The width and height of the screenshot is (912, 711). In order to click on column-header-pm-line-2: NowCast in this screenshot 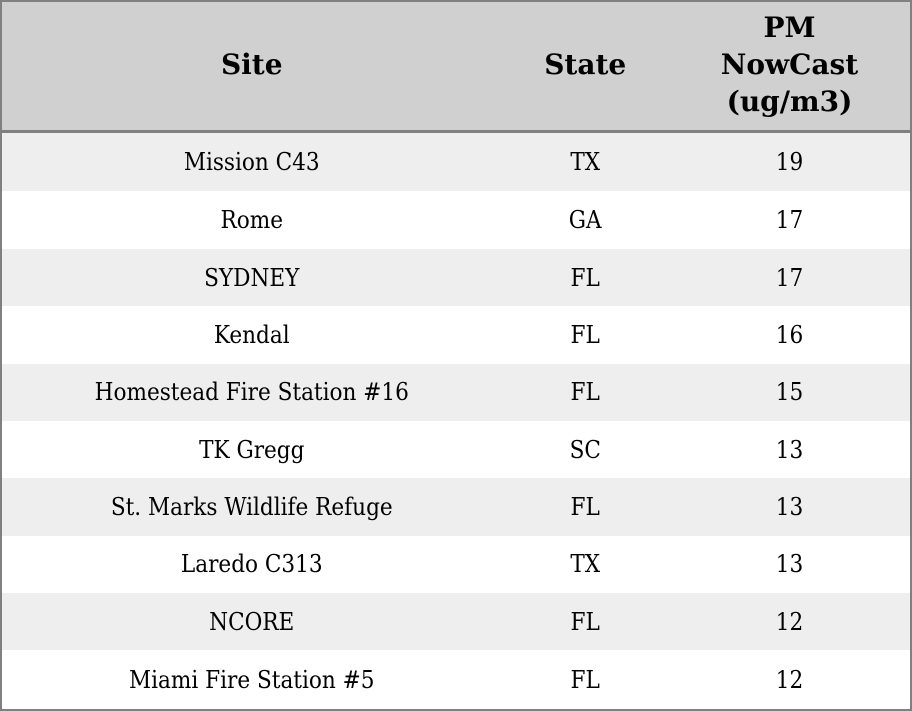, I will do `click(789, 65)`.